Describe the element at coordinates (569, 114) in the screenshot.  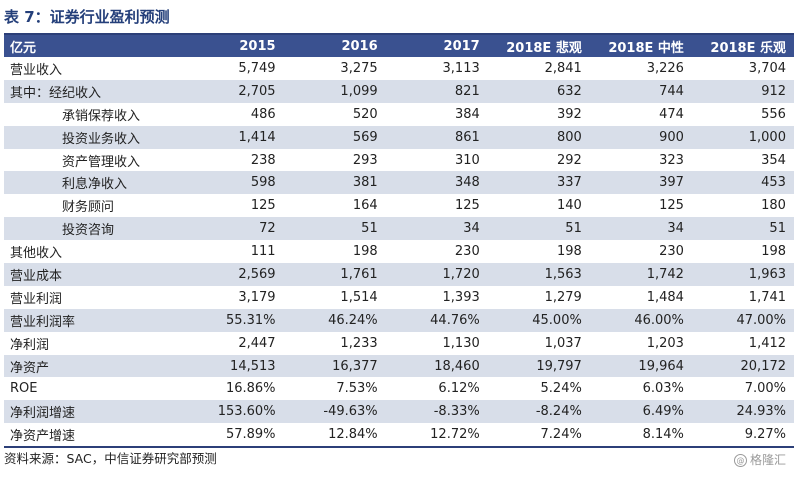
I see `value-cell: 392` at that location.